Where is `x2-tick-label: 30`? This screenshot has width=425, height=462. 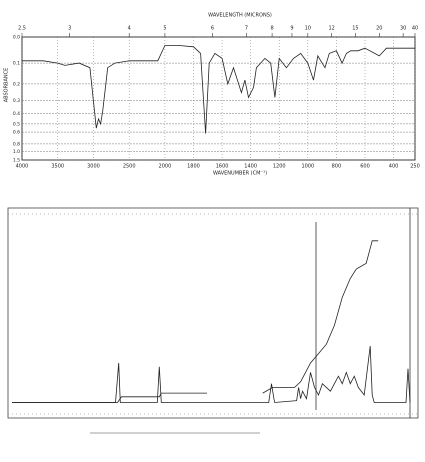
x2-tick-label: 30 is located at coordinates (403, 29).